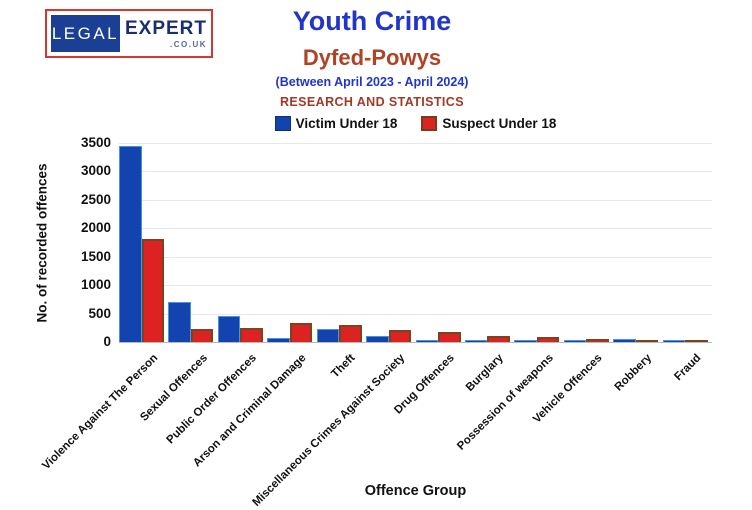 The image size is (752, 510). I want to click on x-axis-title: Offence Group, so click(415, 491).